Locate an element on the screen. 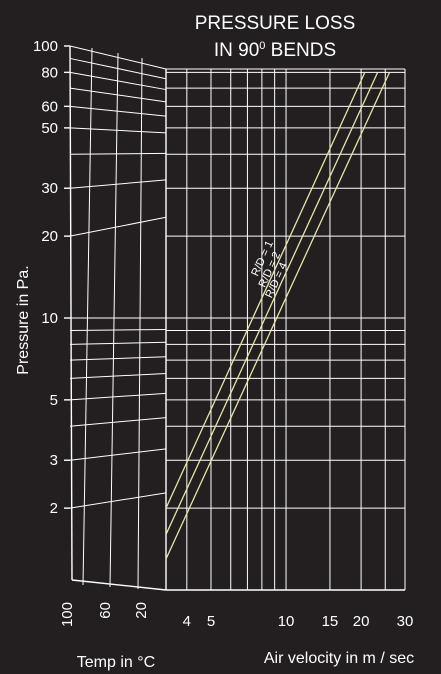  temperature-label: Temp in °C is located at coordinates (116, 662).